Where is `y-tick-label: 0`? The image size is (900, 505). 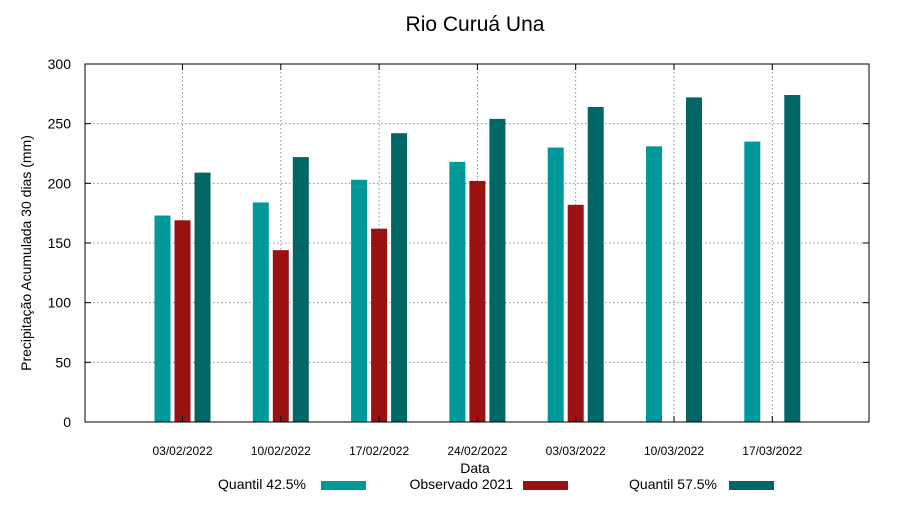 y-tick-label: 0 is located at coordinates (67, 422).